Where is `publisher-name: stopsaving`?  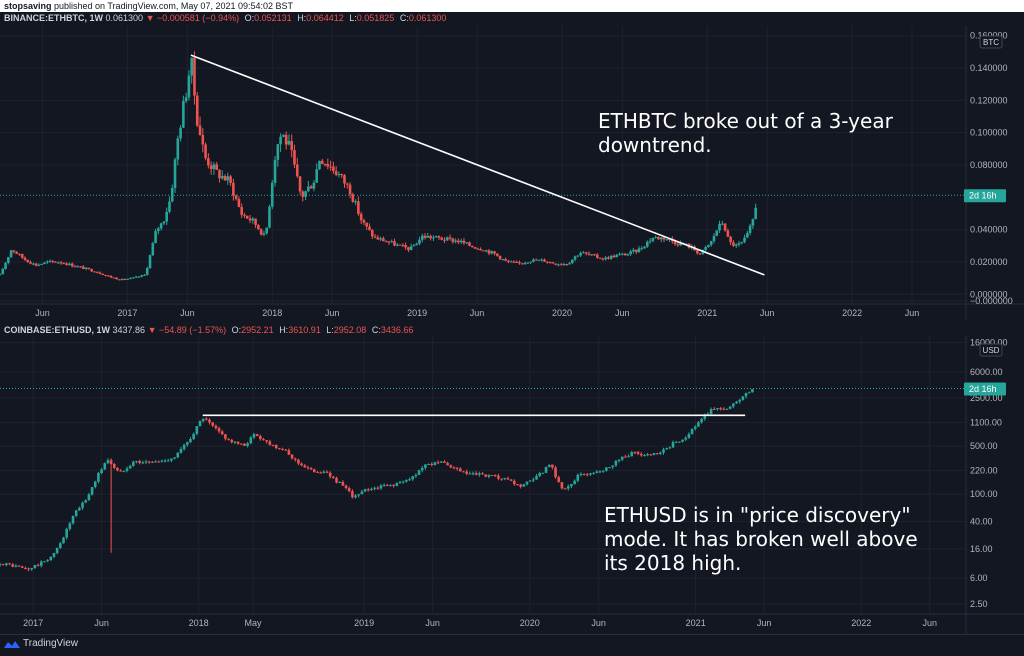
publisher-name: stopsaving is located at coordinates (28, 6).